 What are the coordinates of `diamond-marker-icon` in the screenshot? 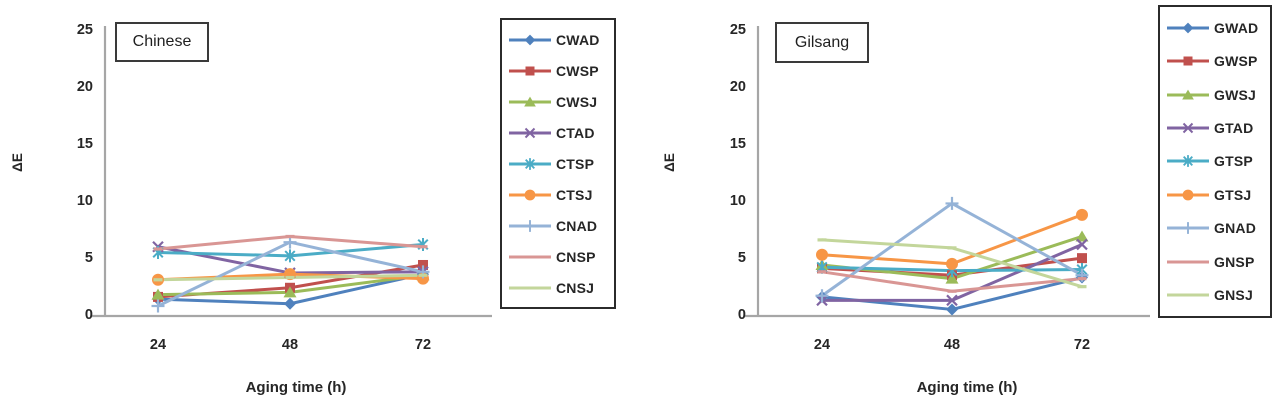 It's located at (530, 39).